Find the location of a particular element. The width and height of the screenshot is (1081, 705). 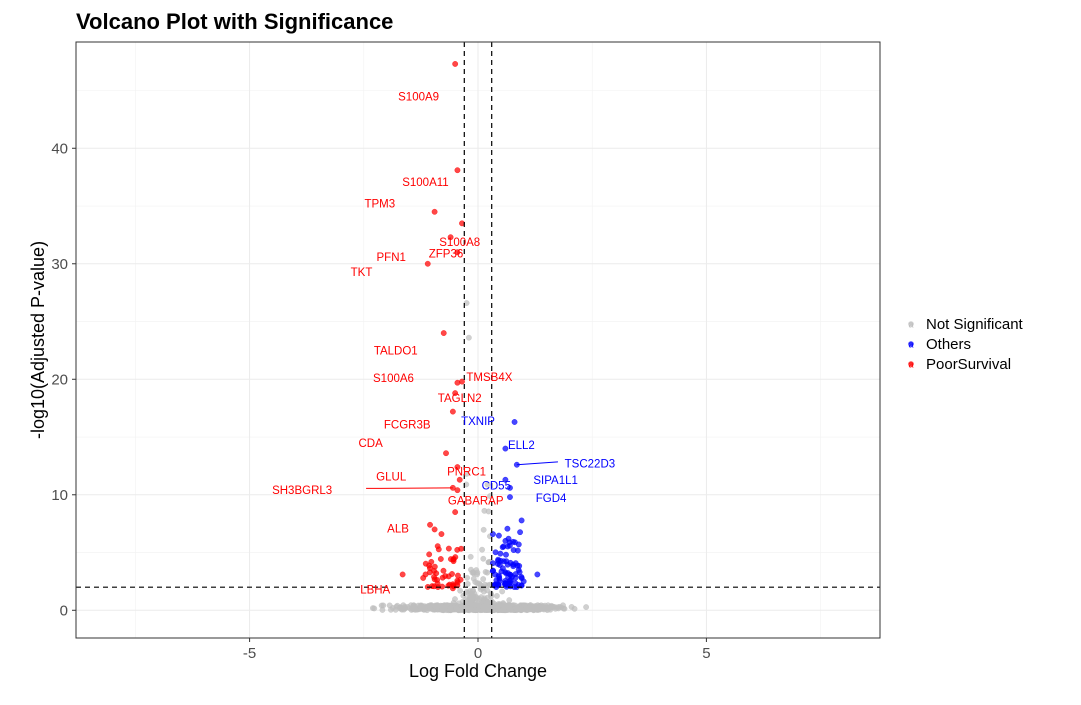

gene-point-gabarap is located at coordinates (457, 490).